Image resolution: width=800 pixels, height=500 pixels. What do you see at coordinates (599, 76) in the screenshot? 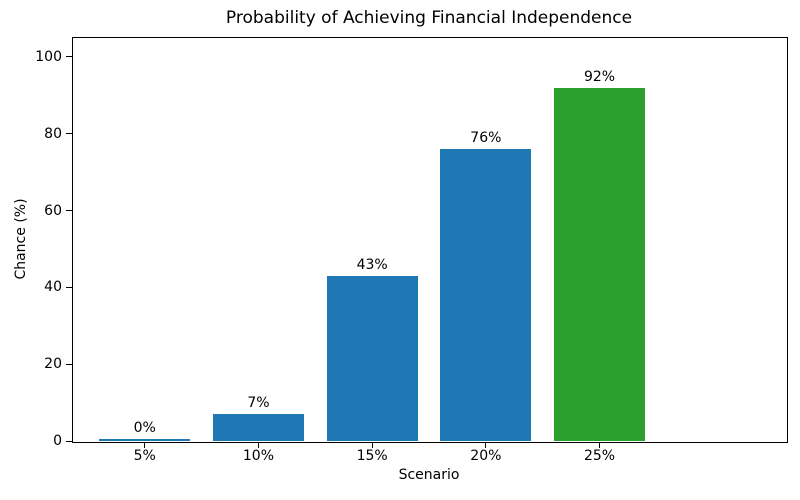
I see `bar-value-label: 92%` at bounding box center [599, 76].